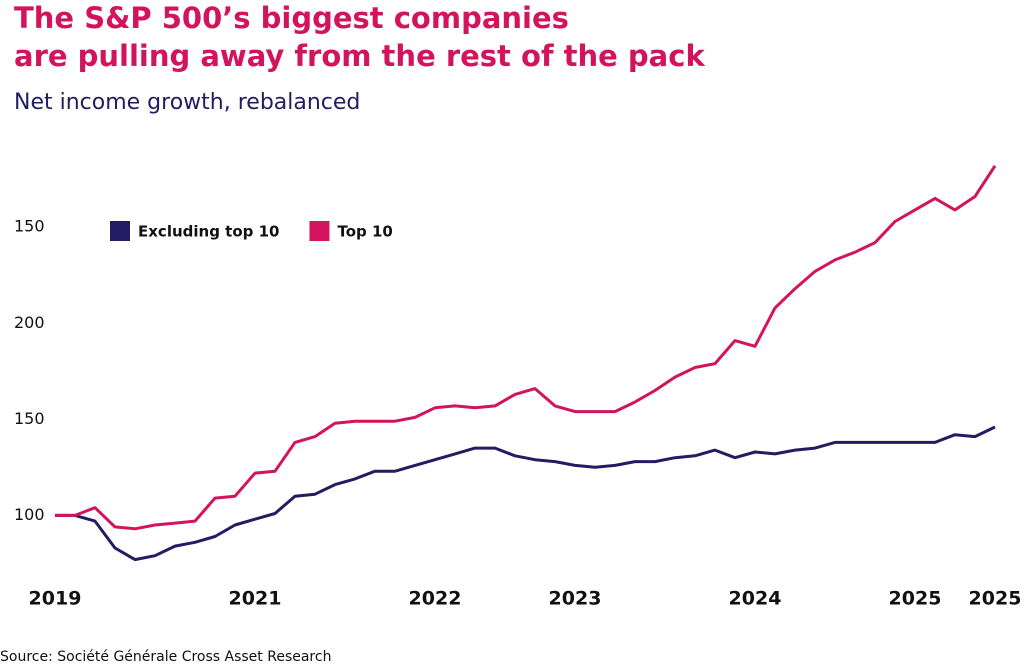 The image size is (1024, 668). What do you see at coordinates (29, 322) in the screenshot?
I see `y-tick-label: 200` at bounding box center [29, 322].